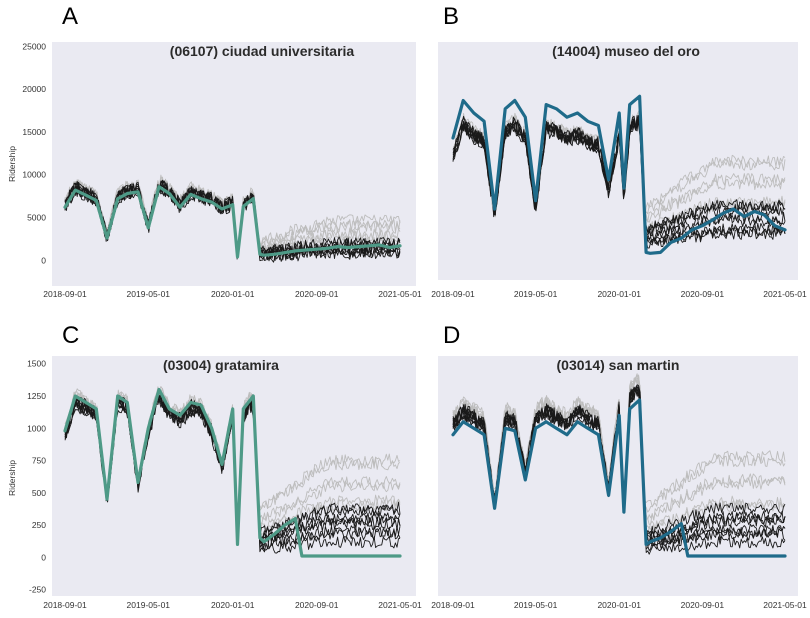 This screenshot has width=810, height=618. I want to click on panel-a-lines, so click(232, 218).